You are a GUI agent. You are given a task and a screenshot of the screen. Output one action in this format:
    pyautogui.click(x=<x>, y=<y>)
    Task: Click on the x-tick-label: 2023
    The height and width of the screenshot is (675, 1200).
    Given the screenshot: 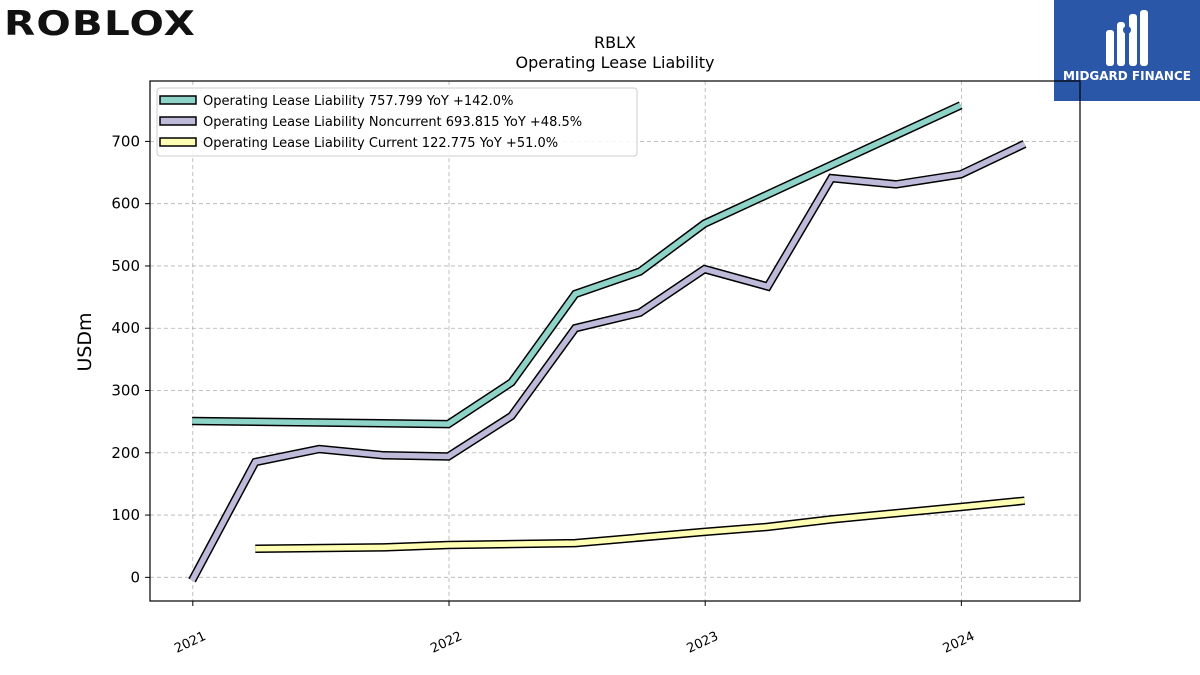 What is the action you would take?
    pyautogui.click(x=703, y=643)
    